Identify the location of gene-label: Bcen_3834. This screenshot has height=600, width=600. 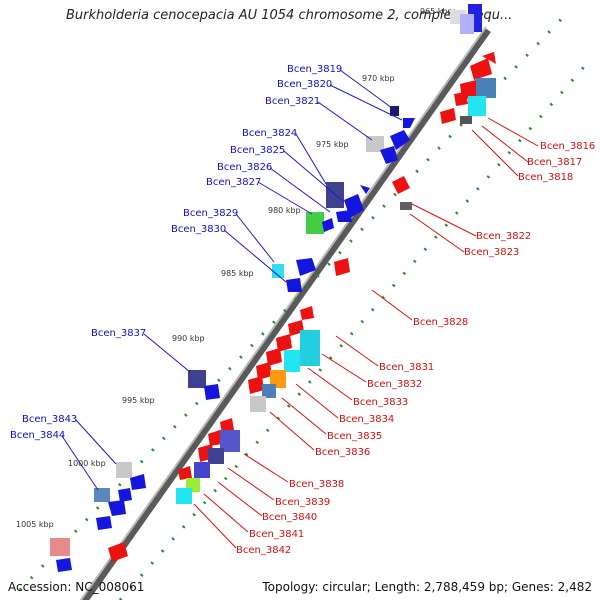
(366, 419).